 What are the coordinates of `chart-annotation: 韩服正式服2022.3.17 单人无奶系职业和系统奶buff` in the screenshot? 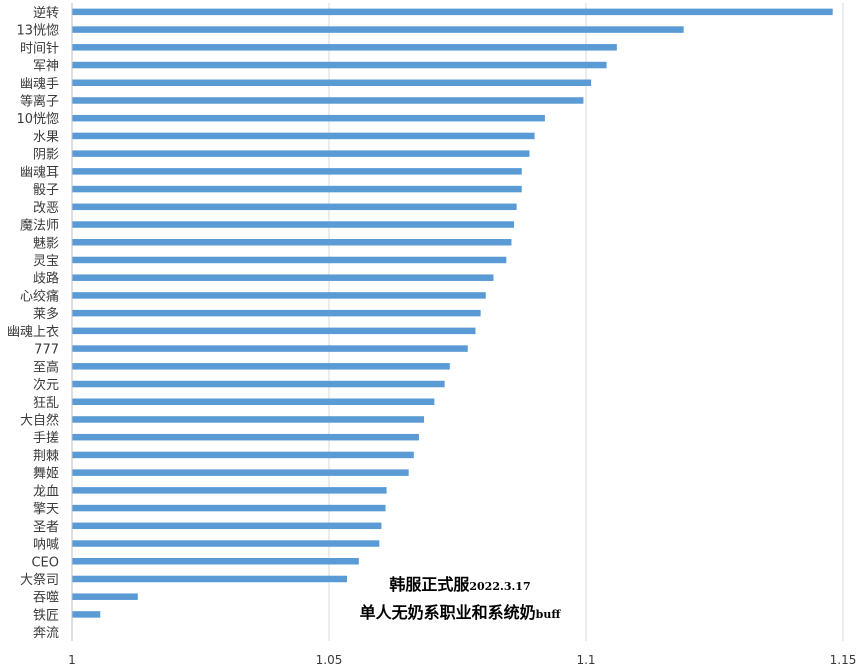 It's located at (460, 600).